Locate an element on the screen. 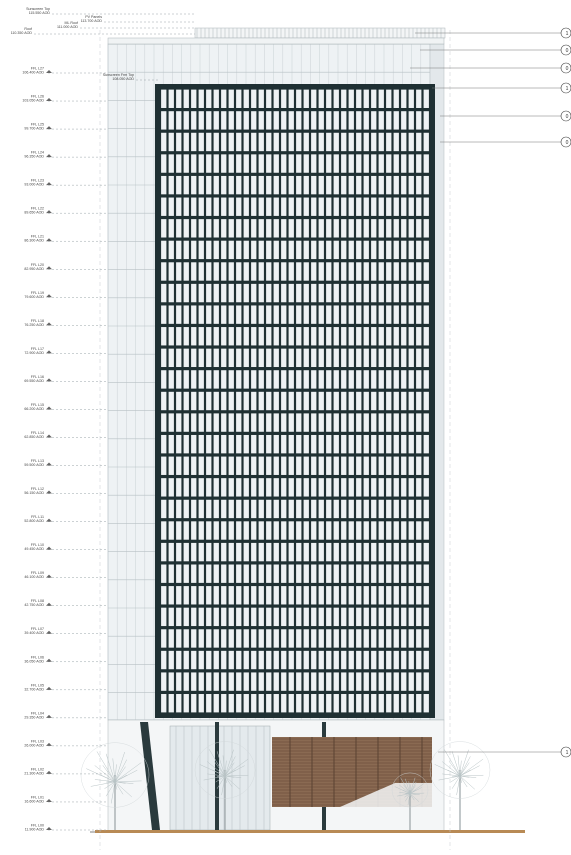  level-name: FFL L06 is located at coordinates (37, 657).